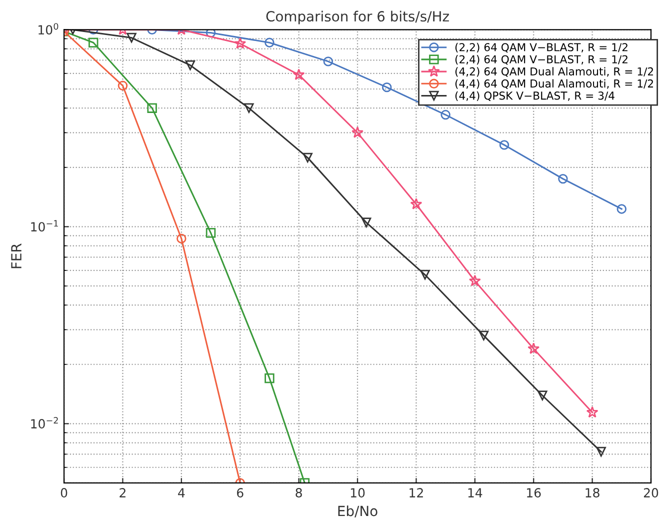 The height and width of the screenshot is (521, 667). Describe the element at coordinates (593, 493) in the screenshot. I see `x-tick-label: 18` at that location.